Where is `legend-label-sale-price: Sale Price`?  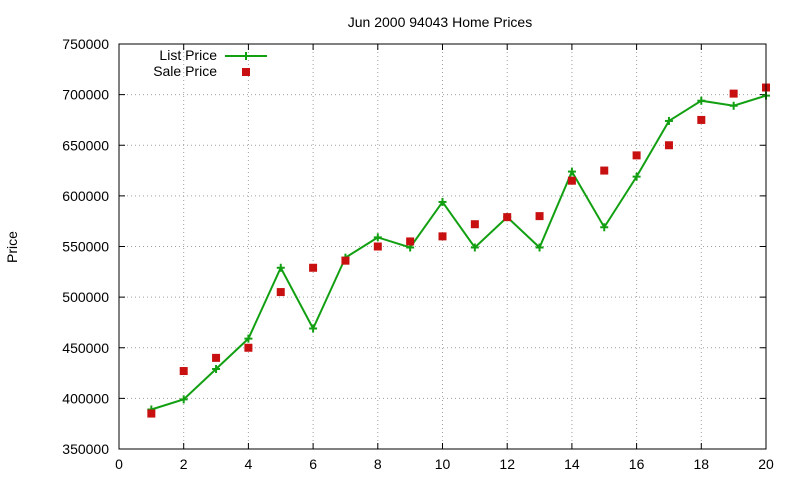
legend-label-sale-price: Sale Price is located at coordinates (185, 71).